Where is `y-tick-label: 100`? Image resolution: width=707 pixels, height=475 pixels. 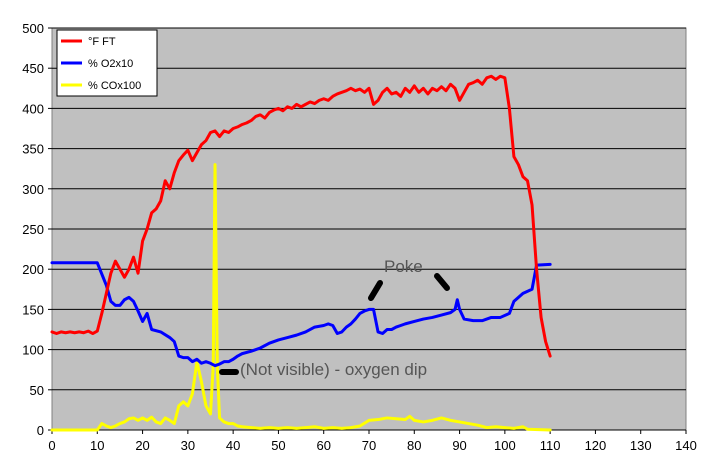
y-tick-label: 100 is located at coordinates (33, 350).